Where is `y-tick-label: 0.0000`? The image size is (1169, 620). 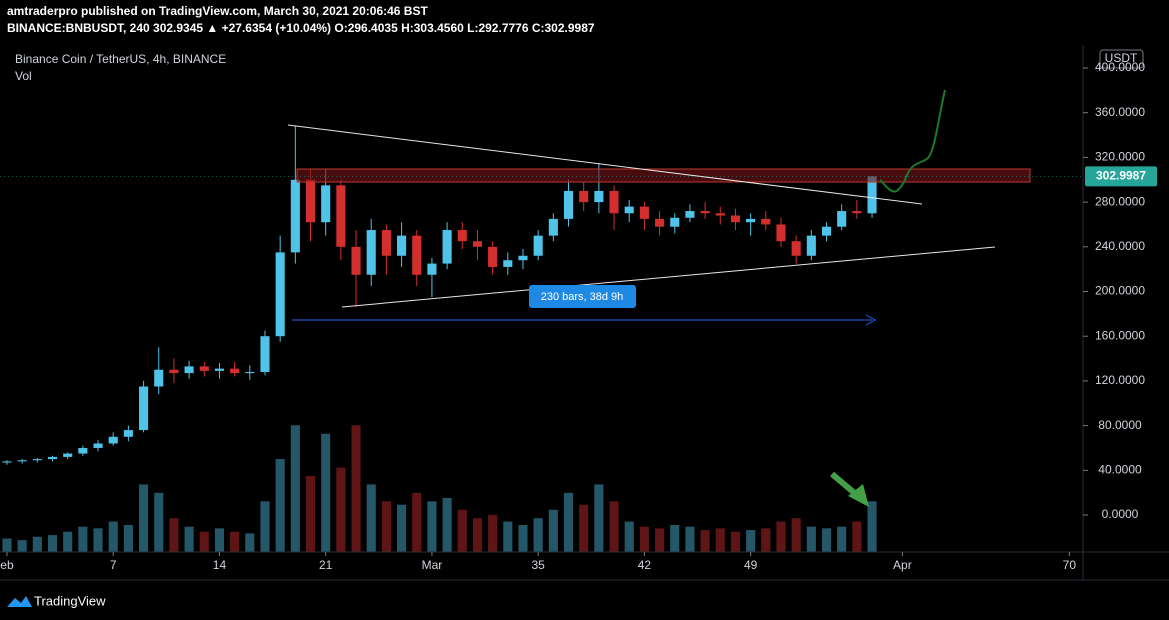 y-tick-label: 0.0000 is located at coordinates (1120, 514).